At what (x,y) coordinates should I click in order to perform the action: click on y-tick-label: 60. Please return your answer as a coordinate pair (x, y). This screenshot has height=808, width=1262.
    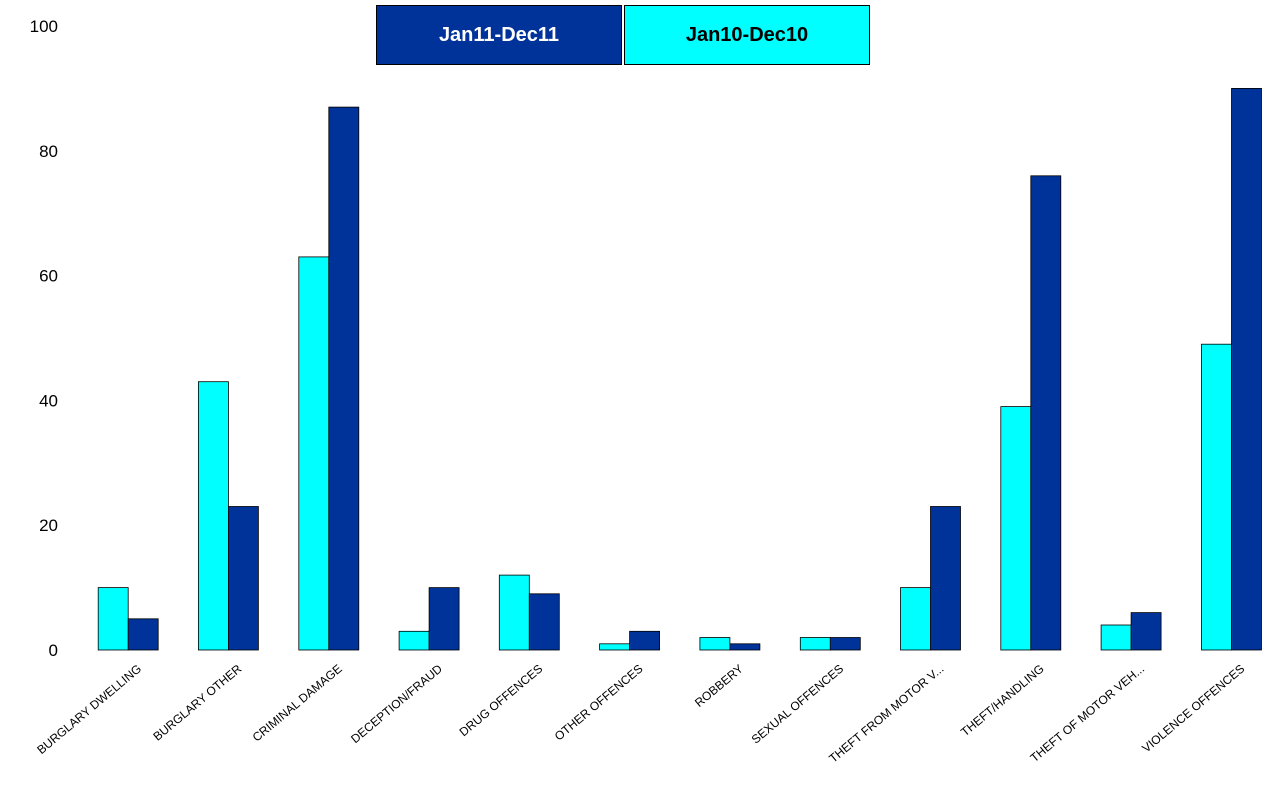
    Looking at the image, I should click on (48, 276).